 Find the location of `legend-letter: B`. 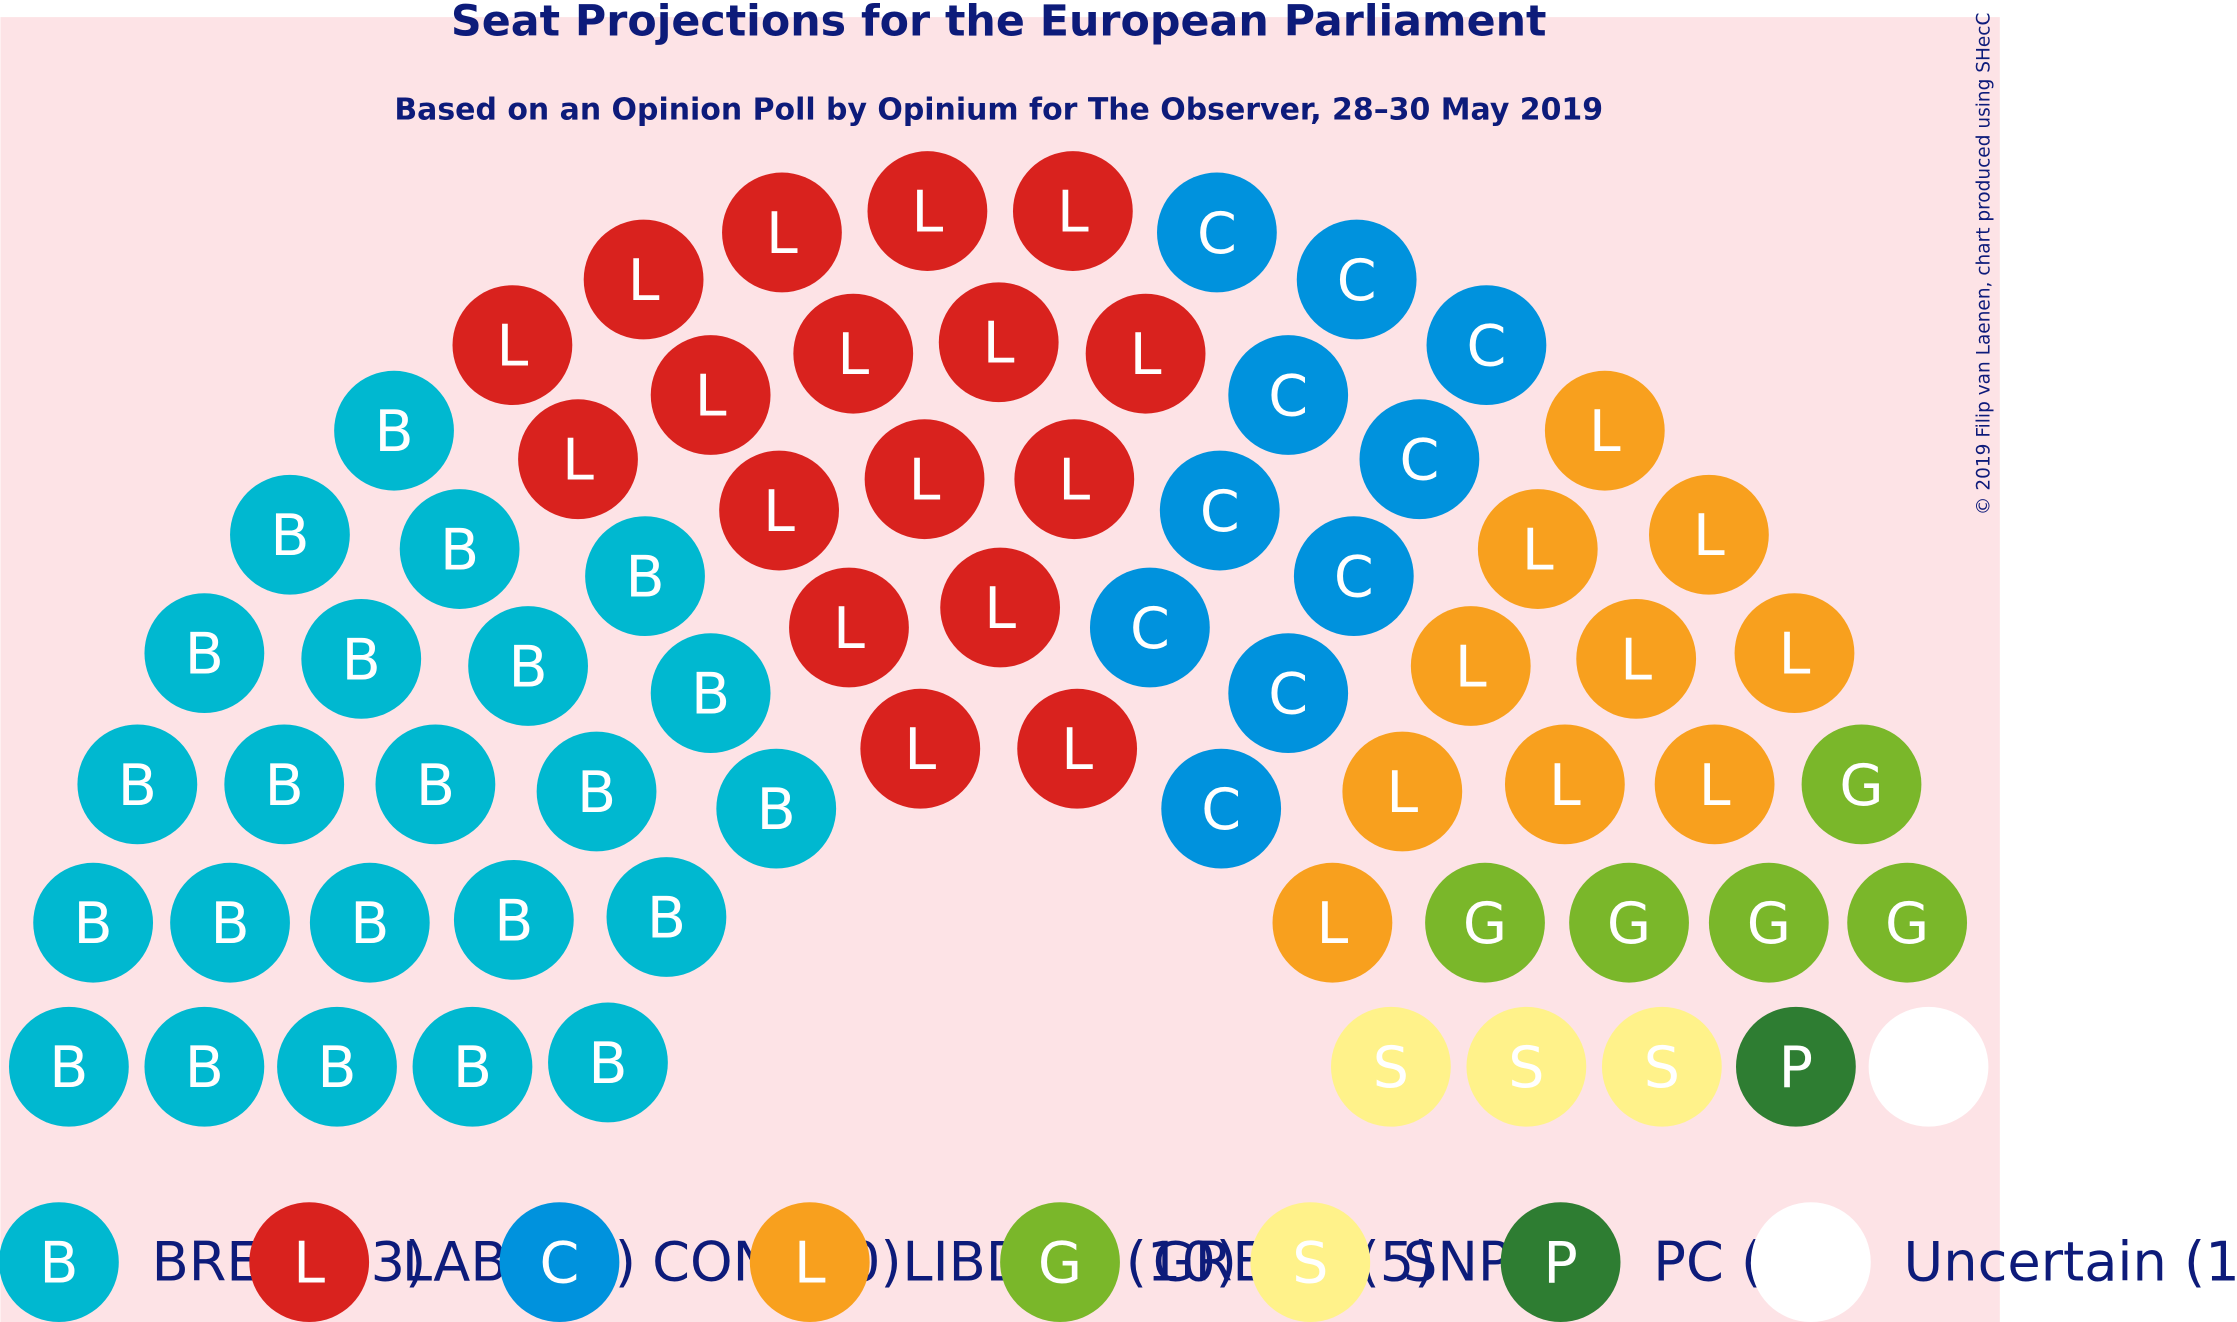

legend-letter: B is located at coordinates (58, 1264).